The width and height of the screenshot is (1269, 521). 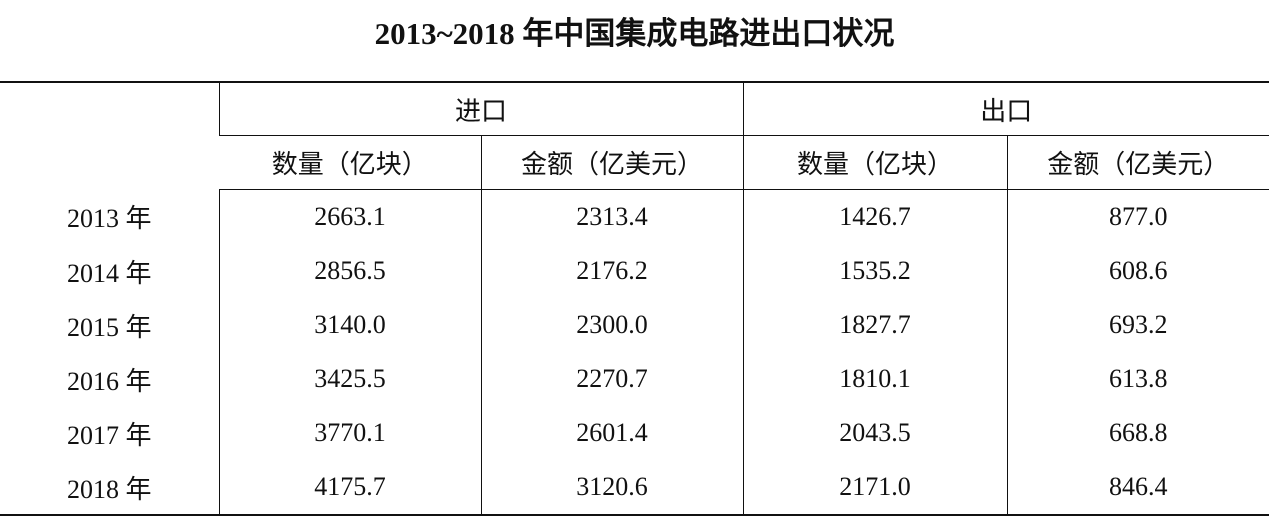 I want to click on group-header: 进口, so click(x=481, y=109).